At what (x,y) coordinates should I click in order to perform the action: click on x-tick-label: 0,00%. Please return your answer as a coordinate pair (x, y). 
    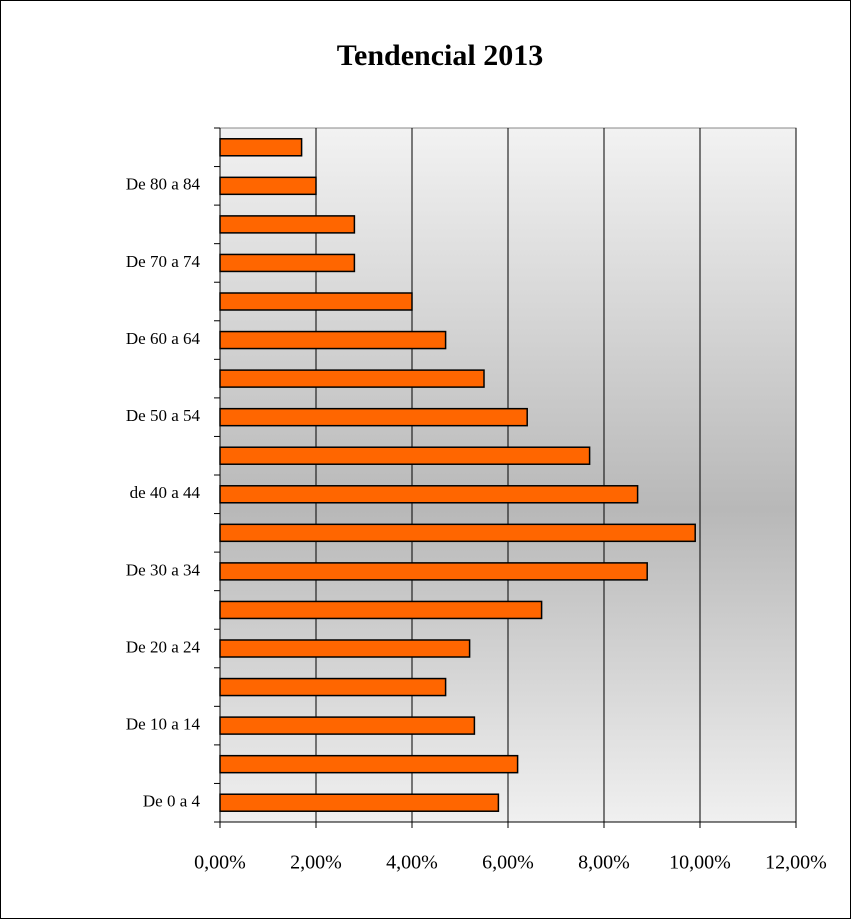
    Looking at the image, I should click on (220, 863).